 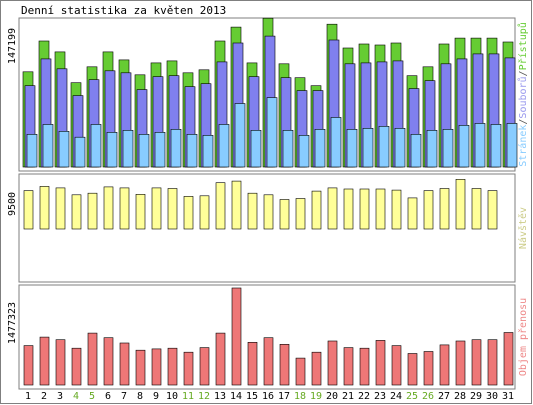 I want to click on bar-návštěv-day-2, so click(x=44, y=208).